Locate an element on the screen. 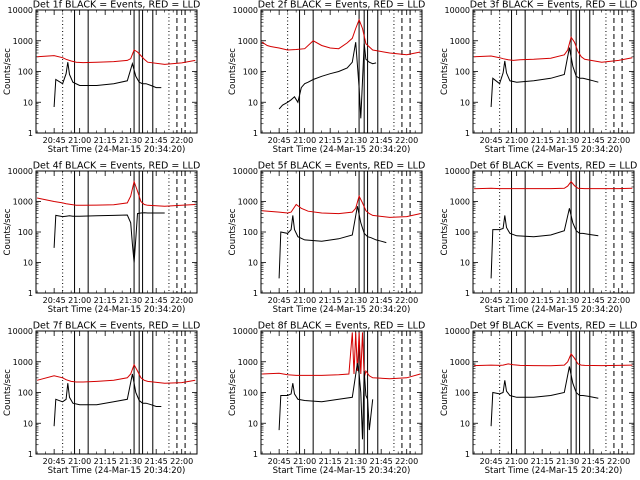 The width and height of the screenshot is (640, 480). panel-title: Det 9f BLACK = Events, RED = LLD is located at coordinates (554, 326).